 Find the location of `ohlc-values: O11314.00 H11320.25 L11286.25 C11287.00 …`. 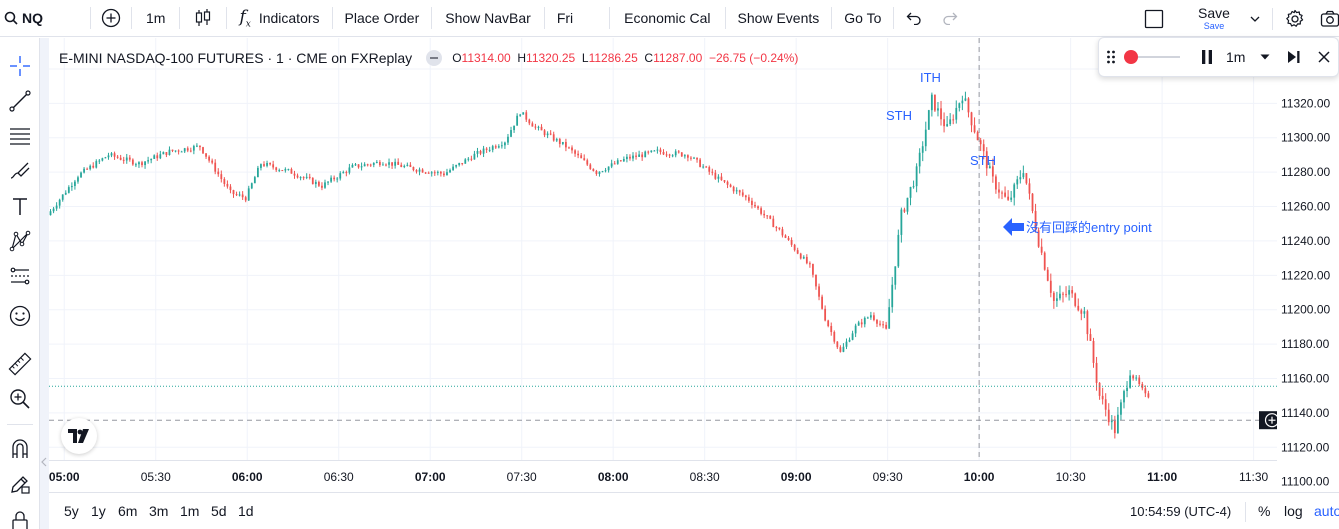

ohlc-values: O11314.00 H11320.25 L11286.25 C11287.00 … is located at coordinates (625, 58).